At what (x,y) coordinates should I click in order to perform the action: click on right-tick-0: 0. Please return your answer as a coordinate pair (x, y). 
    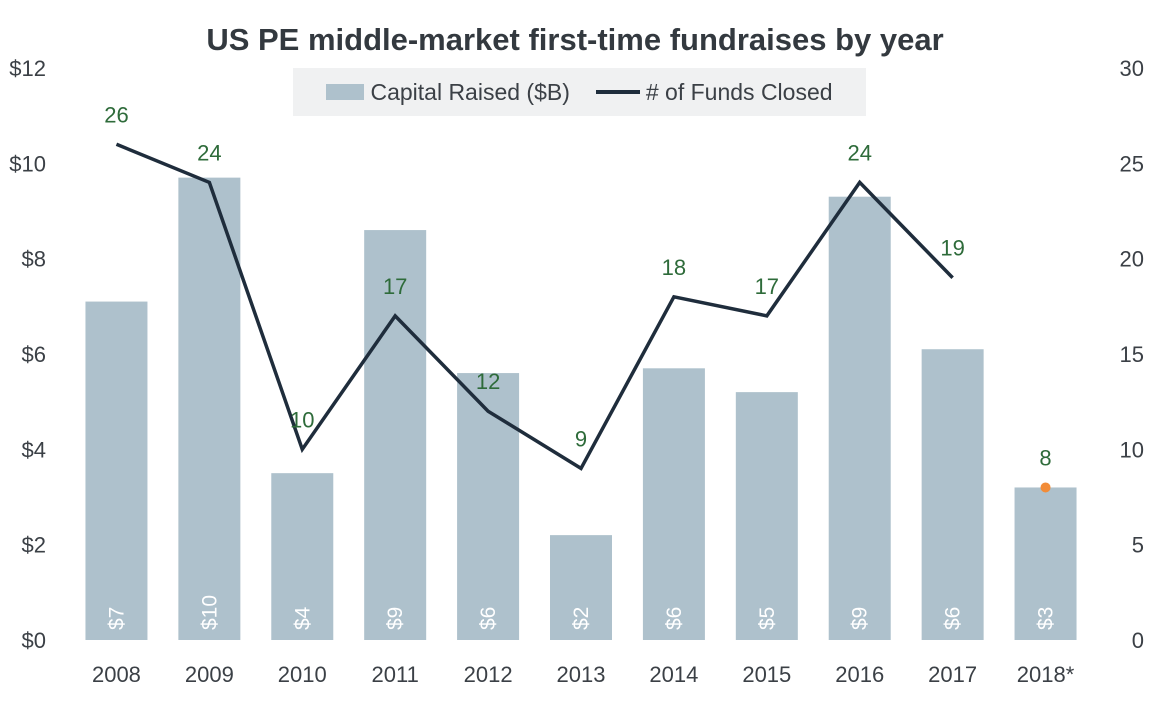
    Looking at the image, I should click on (1138, 640).